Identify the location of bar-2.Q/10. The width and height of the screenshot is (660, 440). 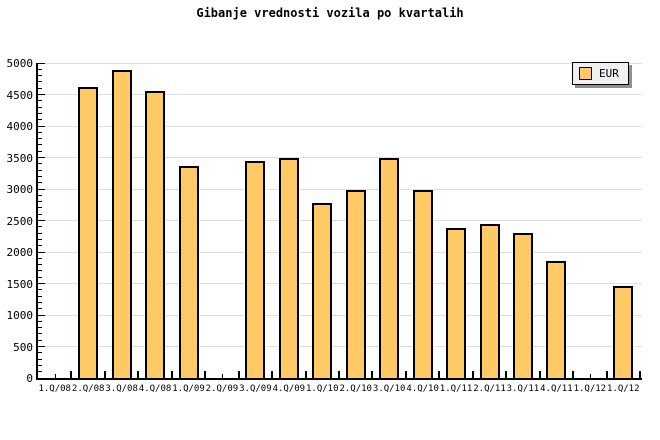
(355, 284).